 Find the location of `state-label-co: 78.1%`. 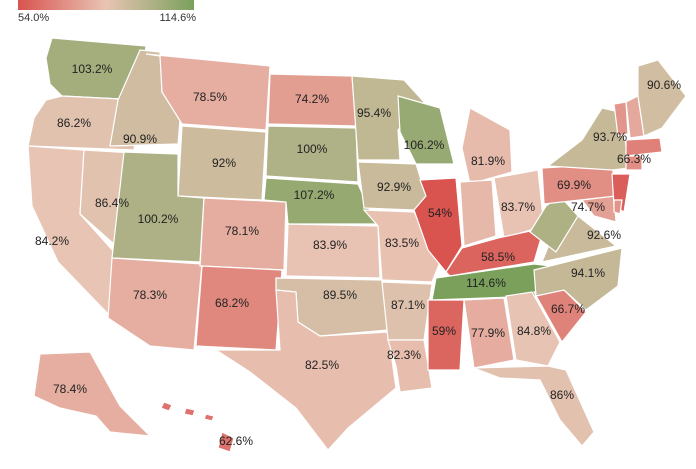

state-label-co: 78.1% is located at coordinates (242, 231).